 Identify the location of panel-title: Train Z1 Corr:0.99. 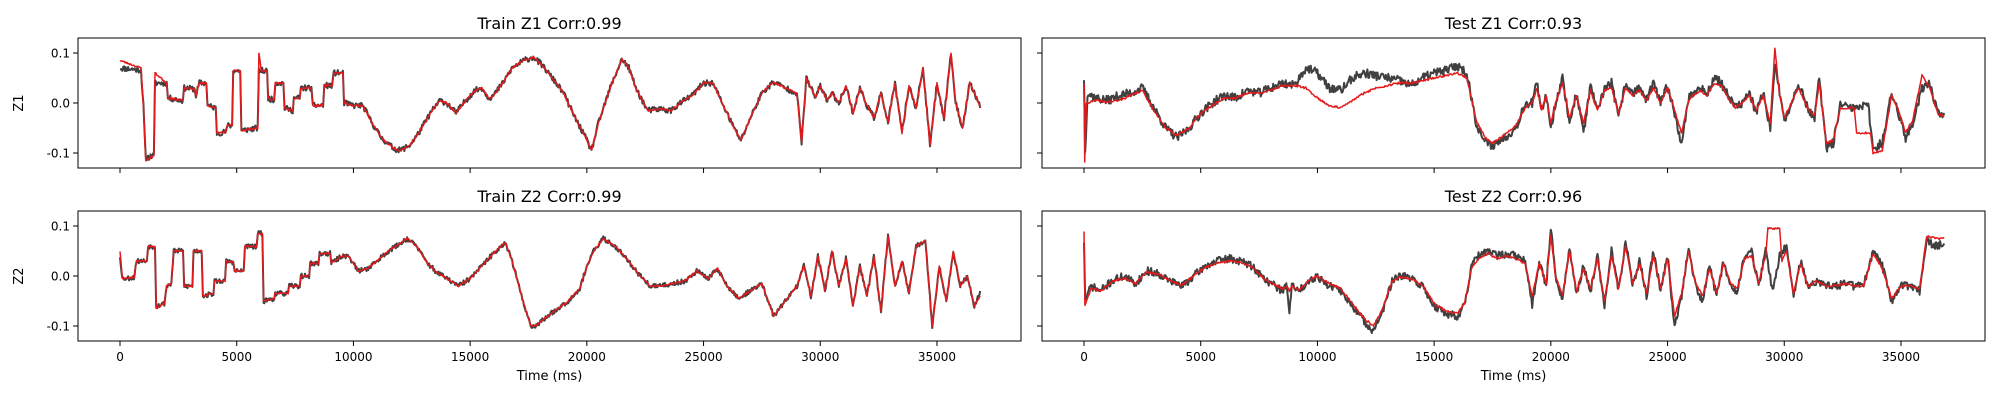
(548, 23).